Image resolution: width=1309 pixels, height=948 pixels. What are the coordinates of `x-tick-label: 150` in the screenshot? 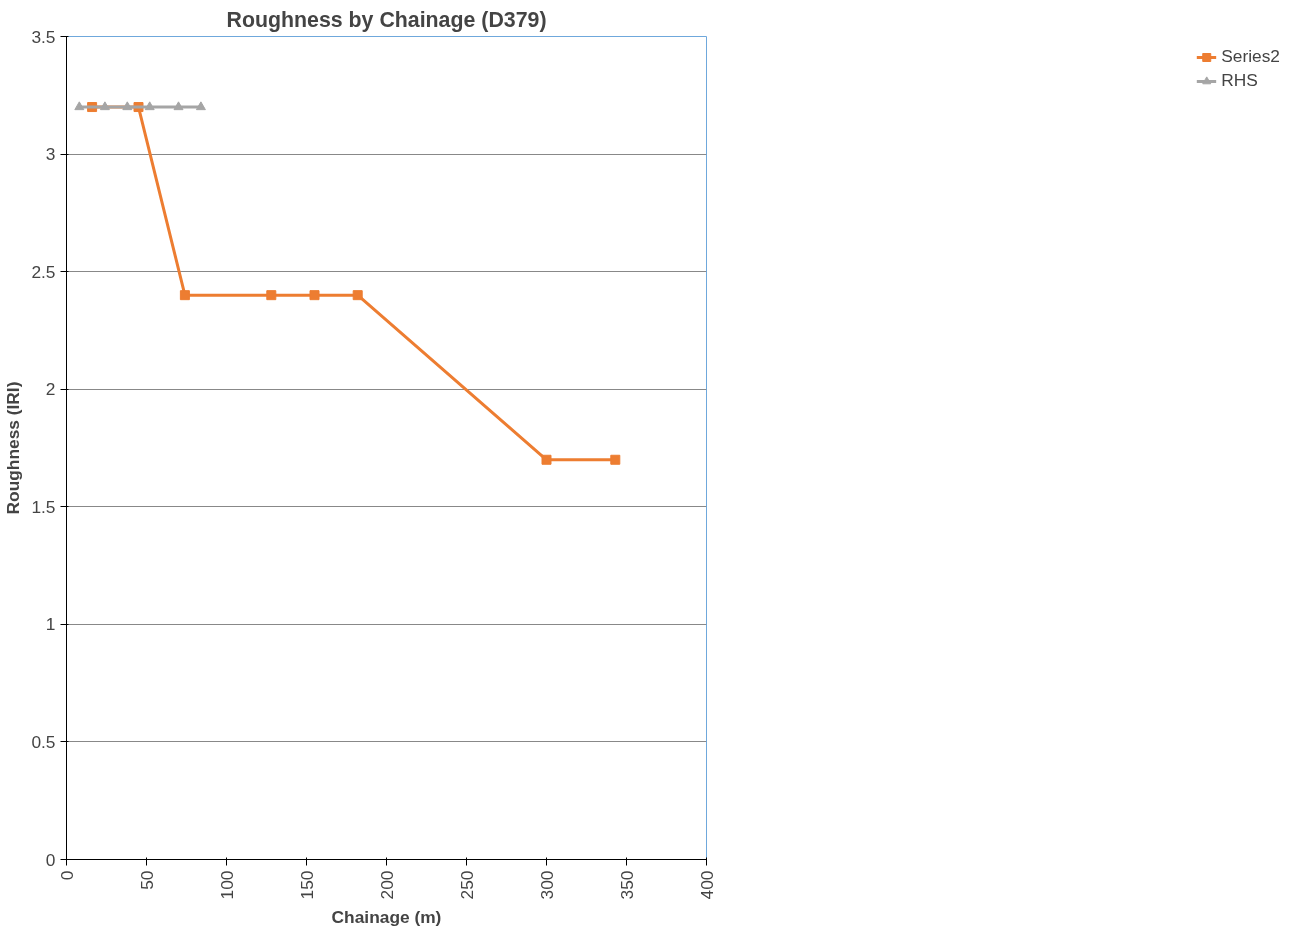 It's located at (306, 885).